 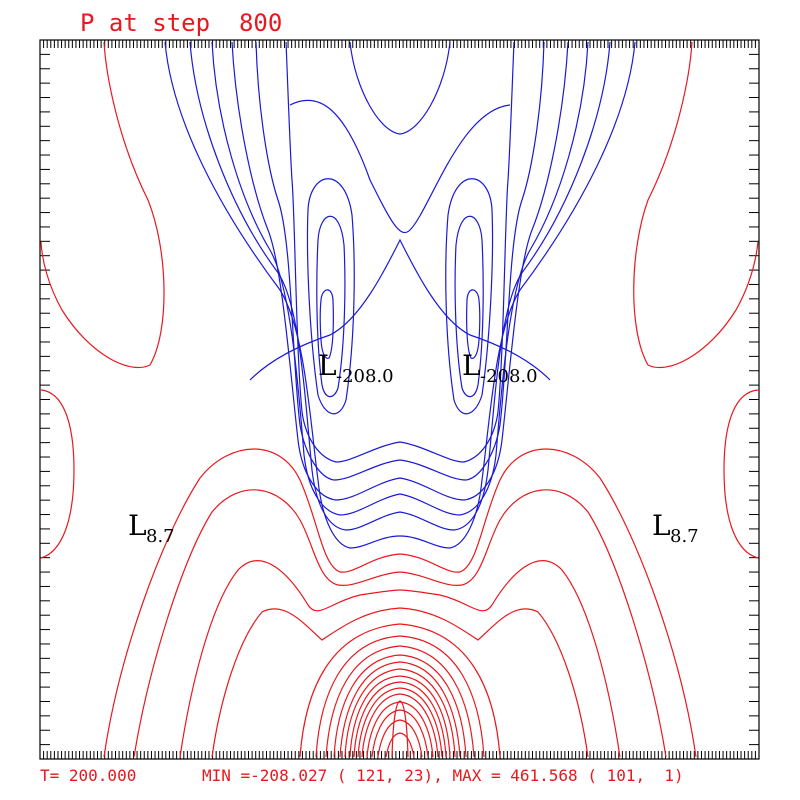 What do you see at coordinates (400, 309) in the screenshot?
I see `contour-blue-saddle-right` at bounding box center [400, 309].